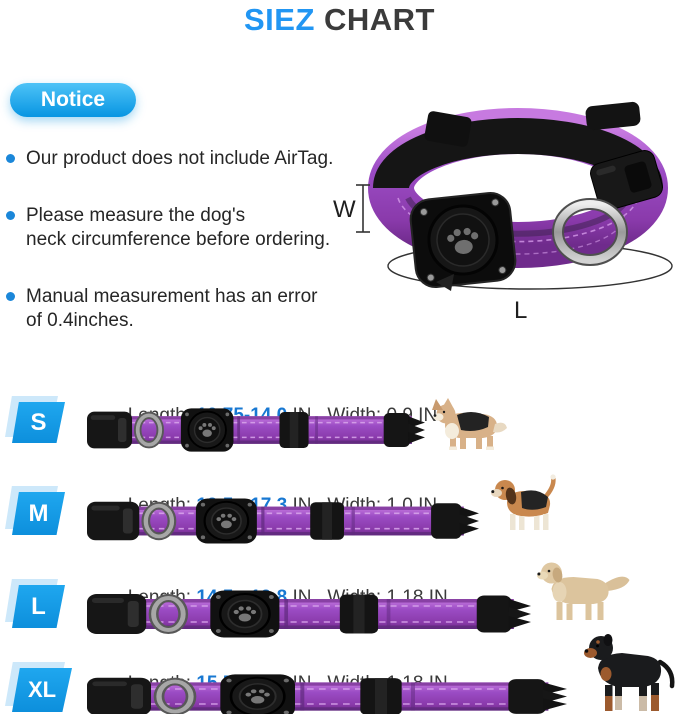 This screenshot has width=679, height=714. I want to click on dog-corgi-image, so click(470, 426).